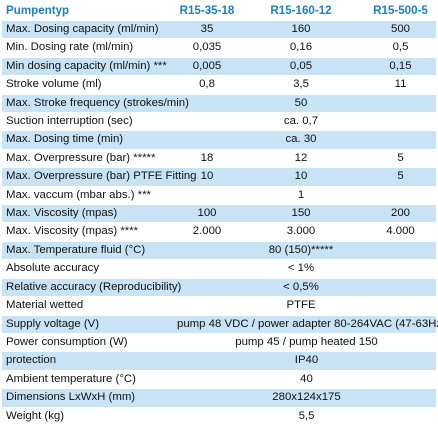 This screenshot has height=426, width=438. What do you see at coordinates (89, 11) in the screenshot?
I see `header-pumpentyp: Pumpentyp` at bounding box center [89, 11].